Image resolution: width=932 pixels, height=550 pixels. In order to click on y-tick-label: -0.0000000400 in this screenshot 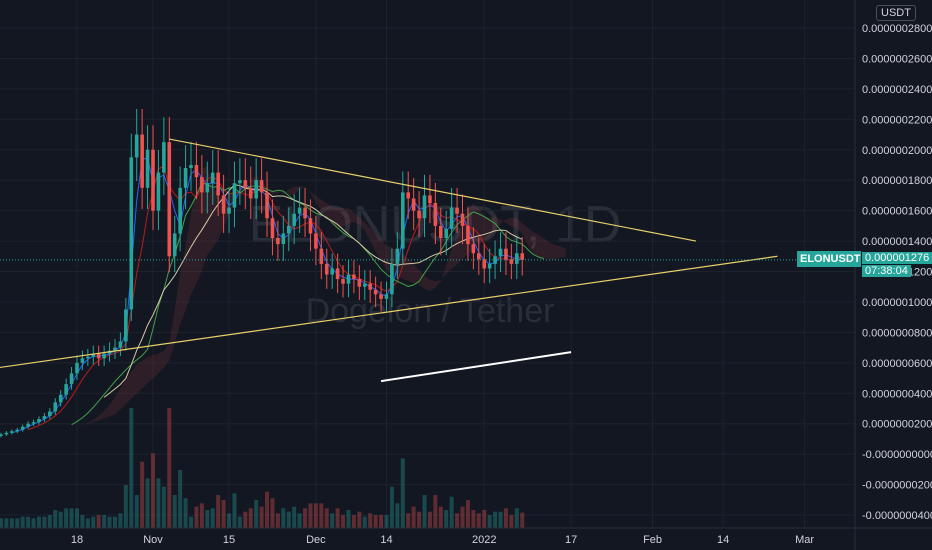, I will do `click(897, 516)`.